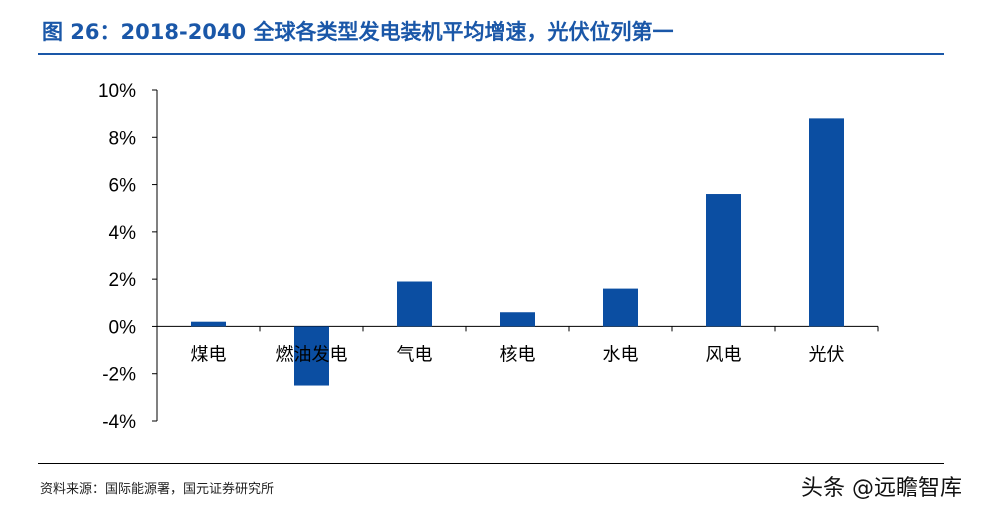 The height and width of the screenshot is (511, 1003). Describe the element at coordinates (358, 32) in the screenshot. I see `page-title: 图 26：2018-2040 全球各类型发电装机平均增速，光伏位列第一` at that location.